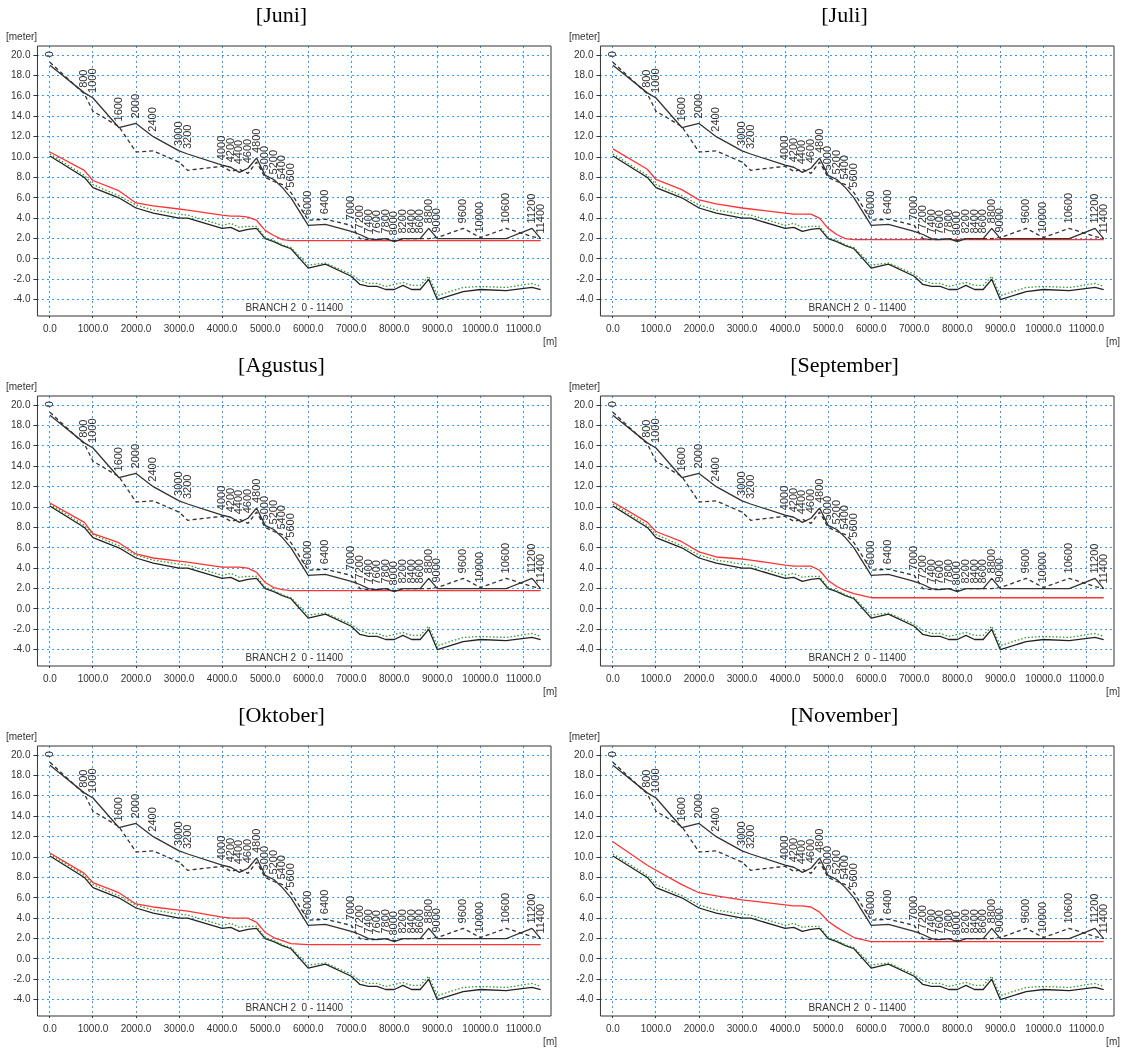 The width and height of the screenshot is (1126, 1052). Describe the element at coordinates (48, 54) in the screenshot. I see `annotation: 0` at that location.